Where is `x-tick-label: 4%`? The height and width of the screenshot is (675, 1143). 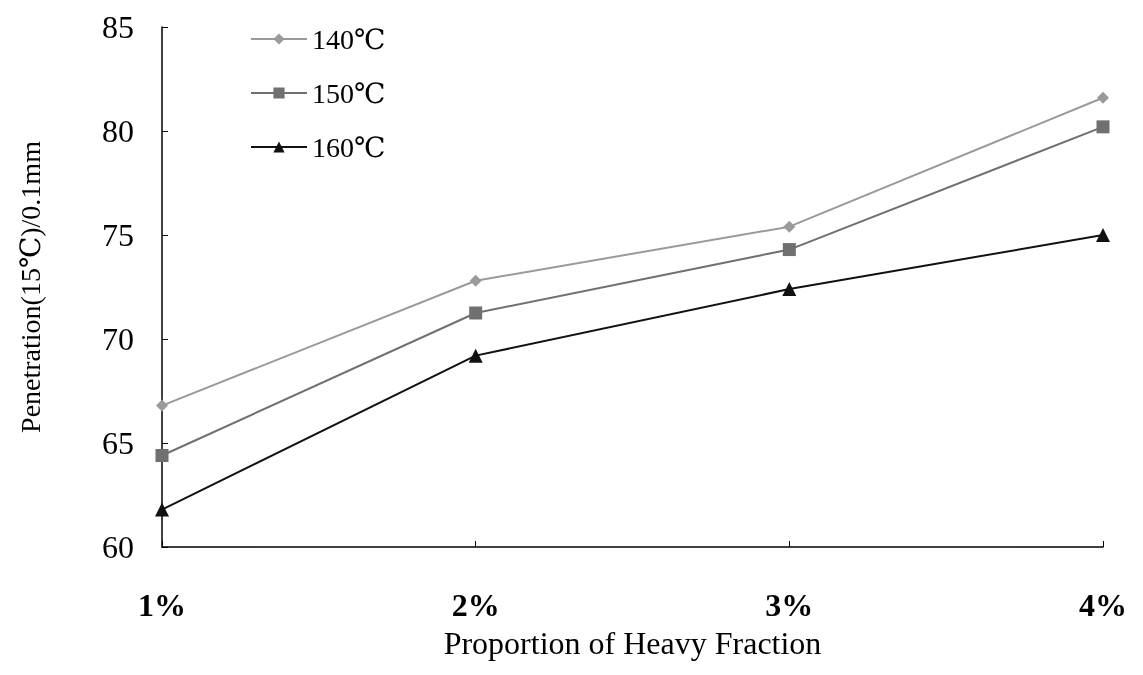 x-tick-label: 4% is located at coordinates (1103, 605).